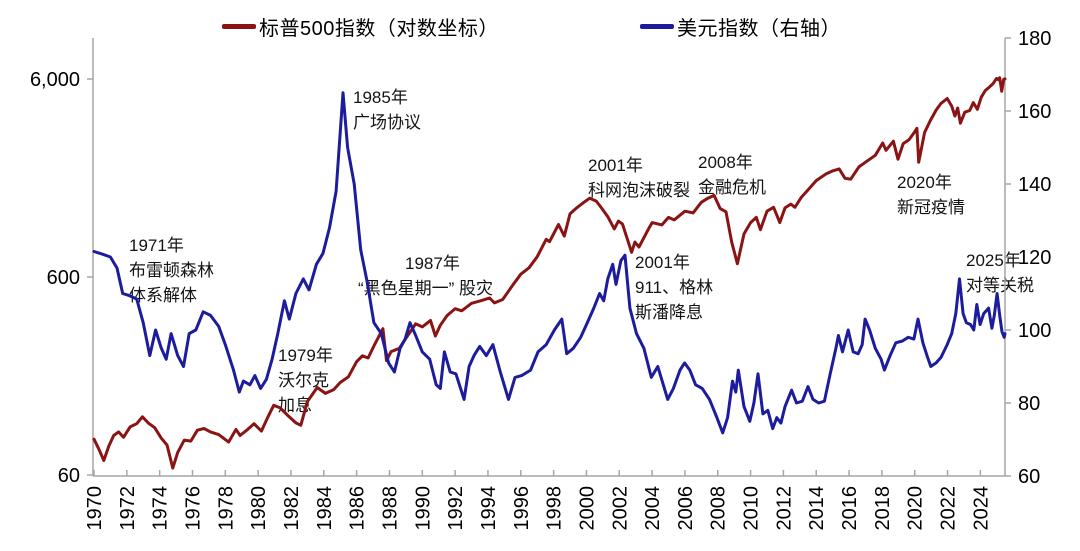 Image resolution: width=1080 pixels, height=551 pixels. Describe the element at coordinates (1029, 477) in the screenshot. I see `right-axis-tick-label: 60` at that location.